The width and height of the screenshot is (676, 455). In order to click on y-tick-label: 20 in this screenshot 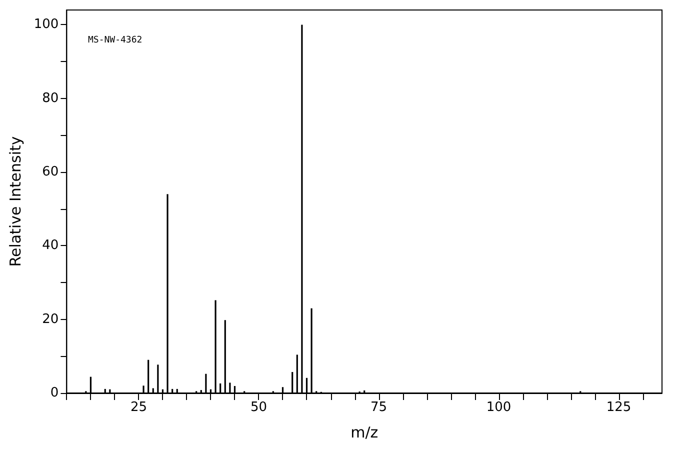, I will do `click(50, 319)`.